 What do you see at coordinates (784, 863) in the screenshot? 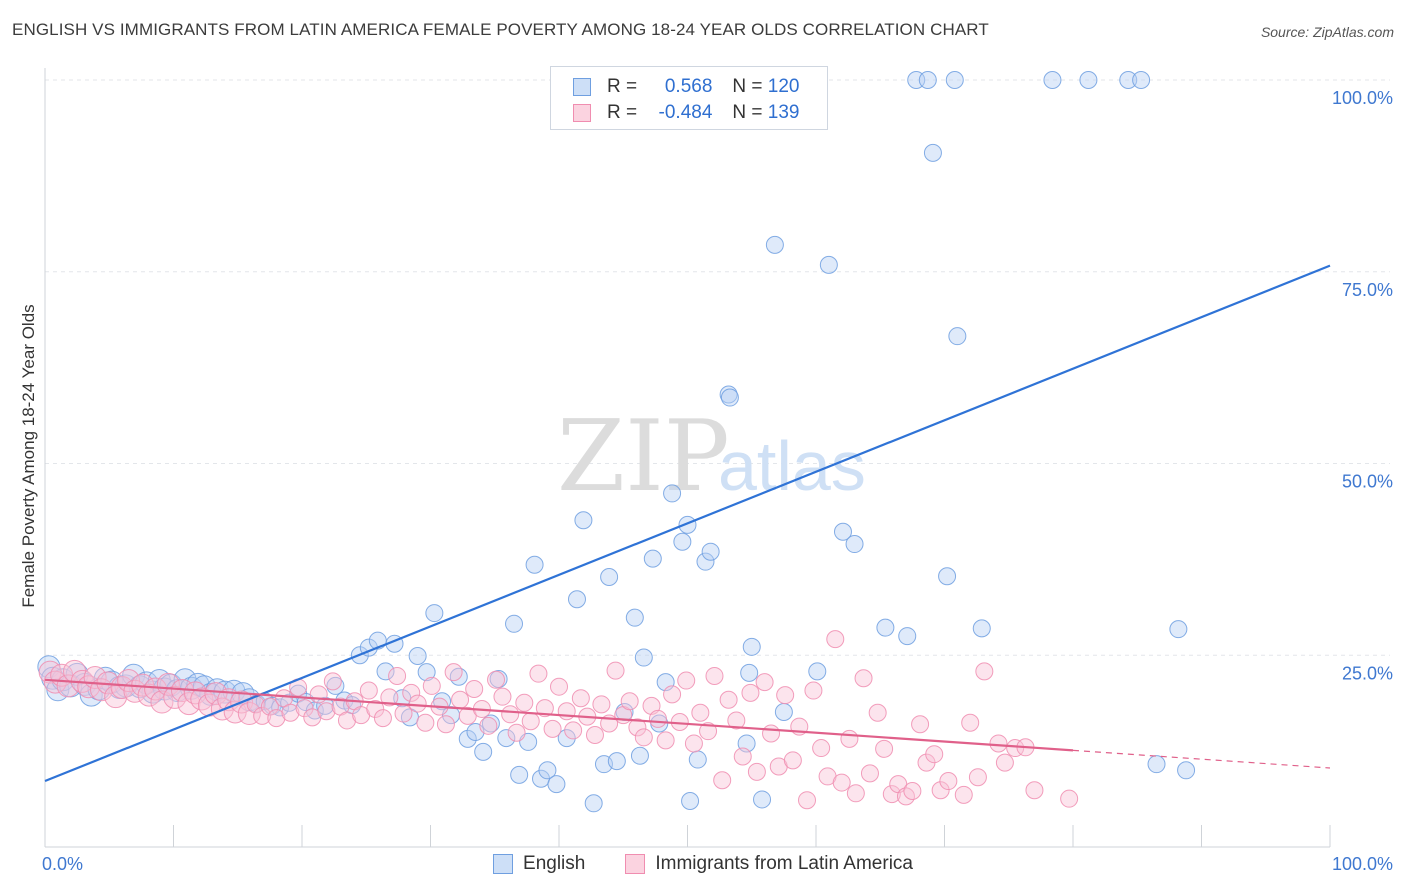
I see `series-name-latin: Immigrants from Latin America` at bounding box center [784, 863].